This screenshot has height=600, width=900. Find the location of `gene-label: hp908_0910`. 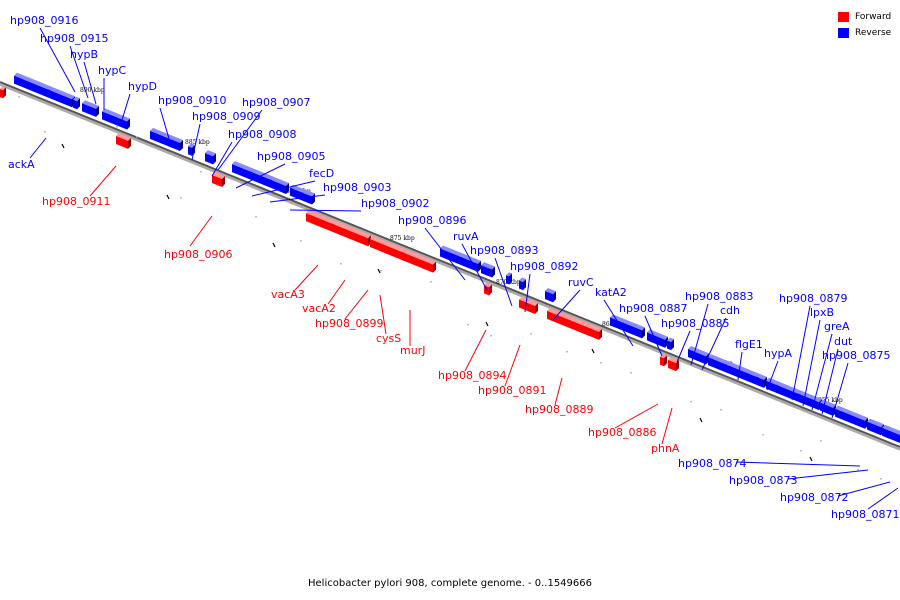

gene-label: hp908_0910 is located at coordinates (192, 100).